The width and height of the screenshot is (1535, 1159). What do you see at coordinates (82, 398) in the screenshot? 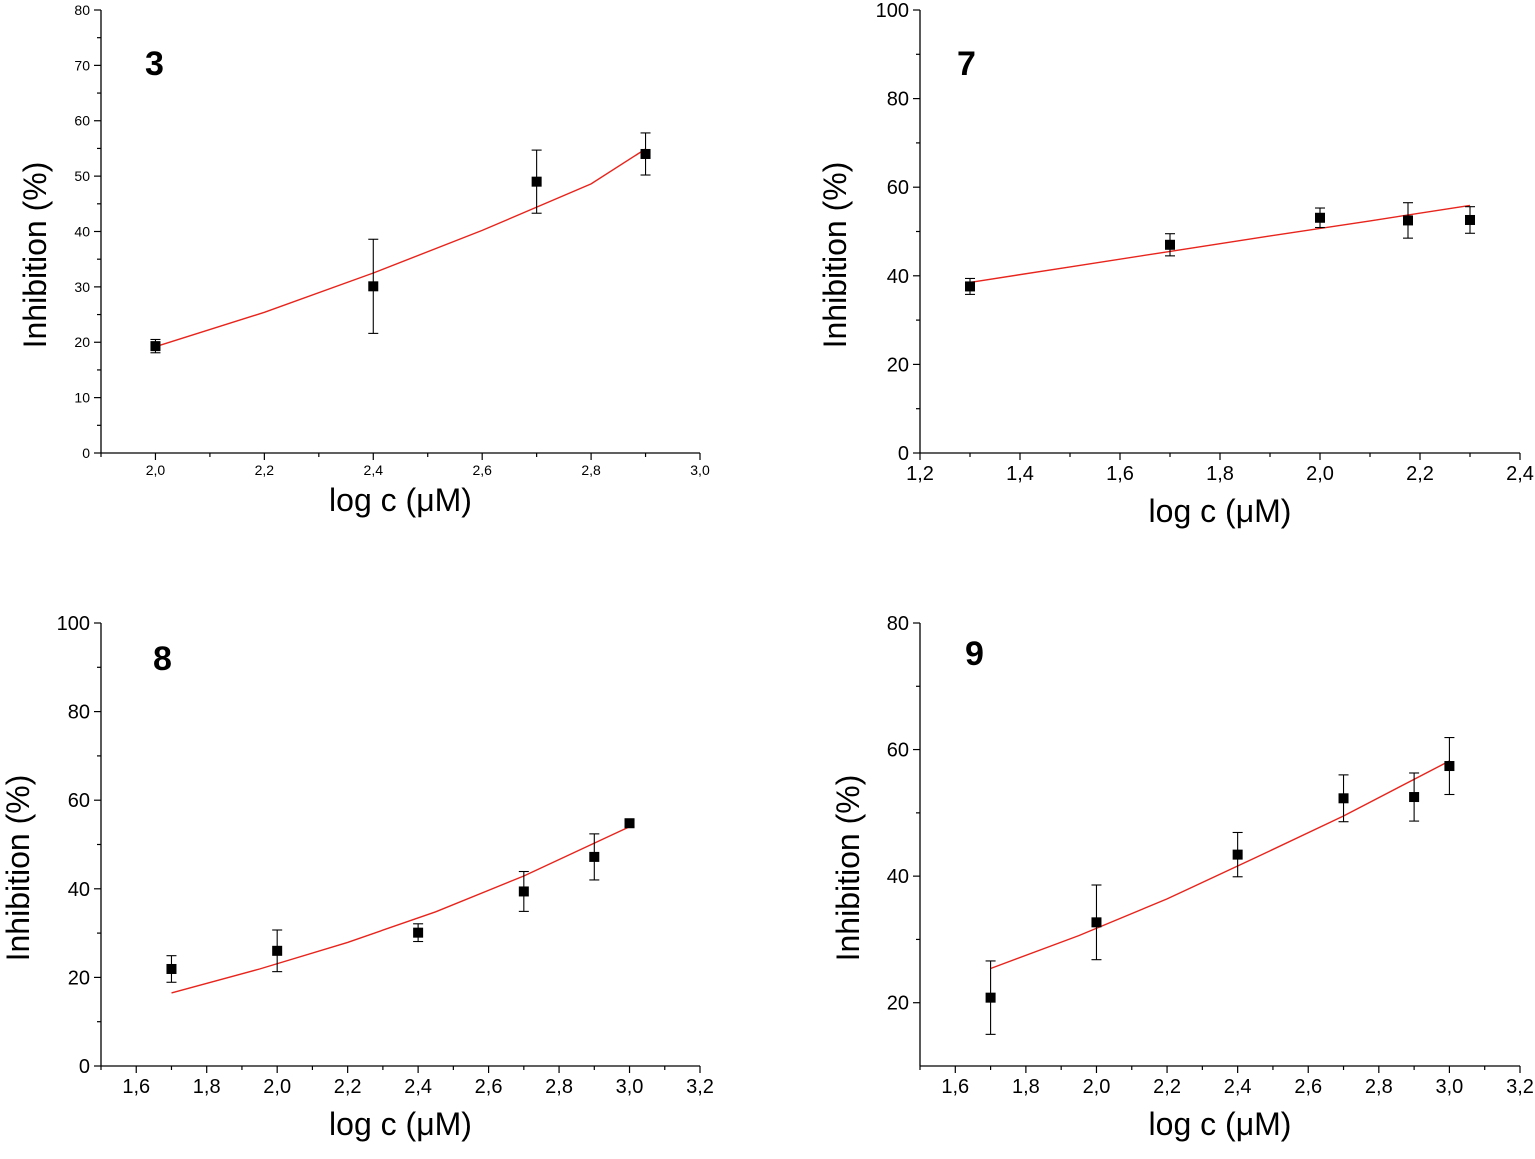
I see `y-tick-label: 10` at bounding box center [82, 398].